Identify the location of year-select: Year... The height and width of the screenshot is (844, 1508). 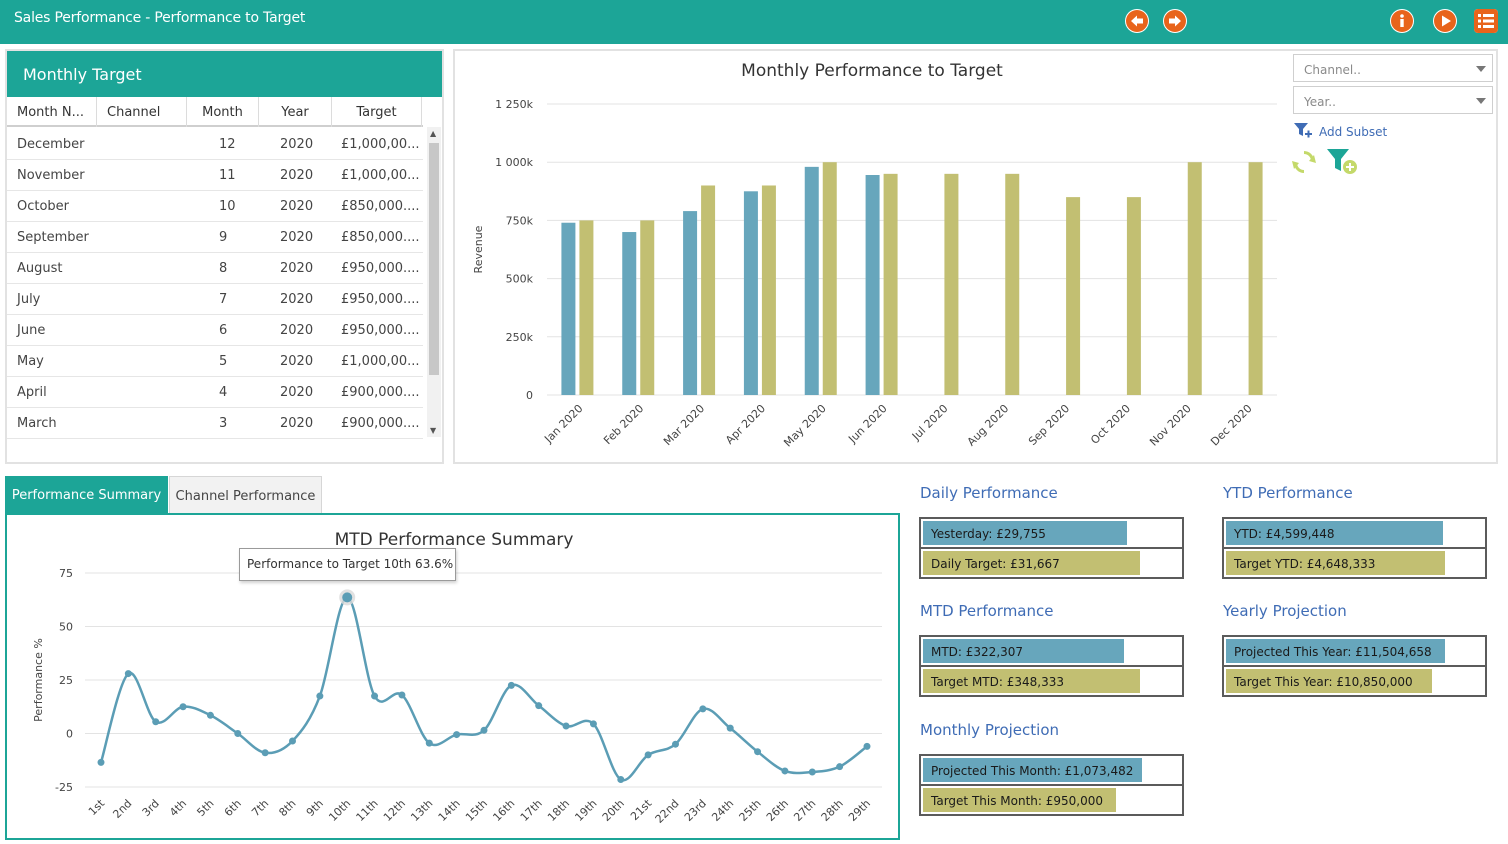
(1393, 100).